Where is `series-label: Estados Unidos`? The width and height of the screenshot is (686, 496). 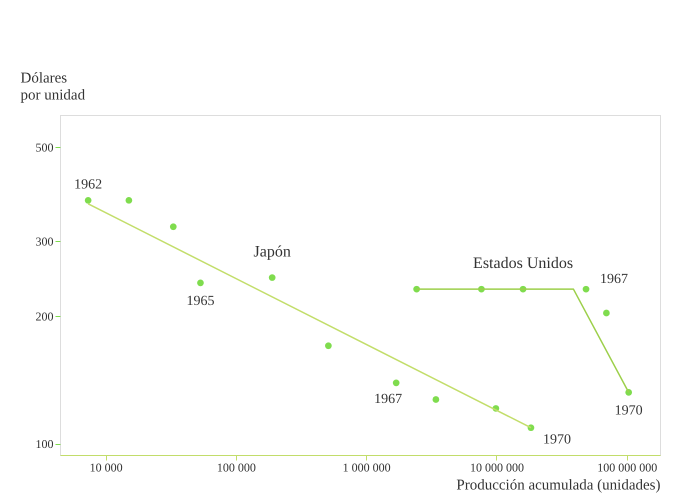 series-label: Estados Unidos is located at coordinates (523, 263).